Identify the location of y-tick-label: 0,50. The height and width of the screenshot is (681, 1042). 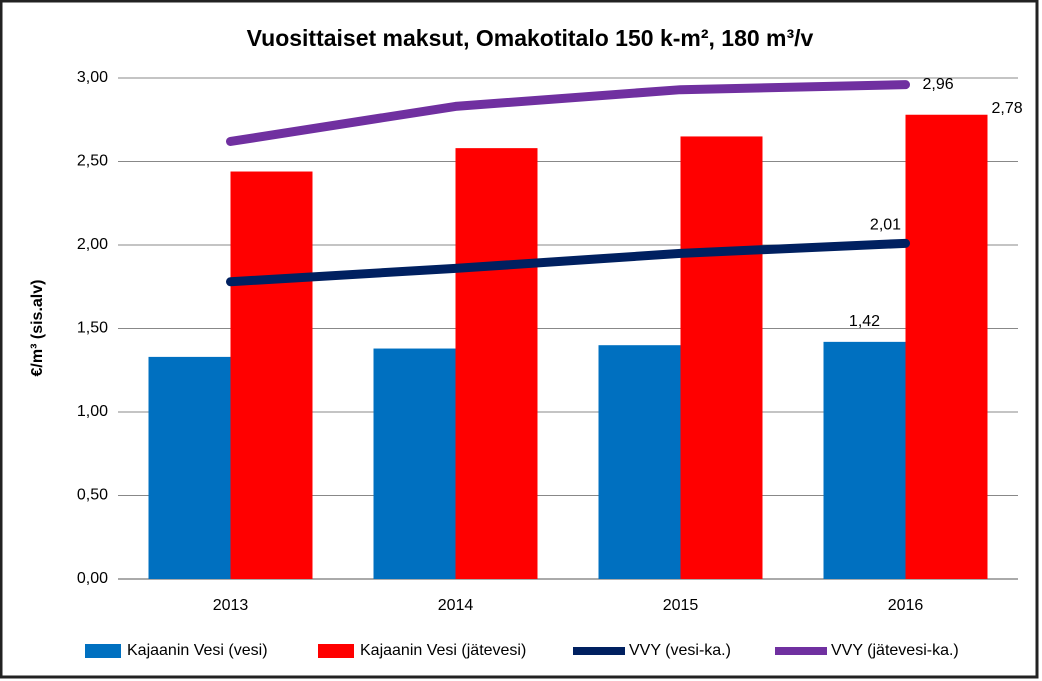
(92, 495).